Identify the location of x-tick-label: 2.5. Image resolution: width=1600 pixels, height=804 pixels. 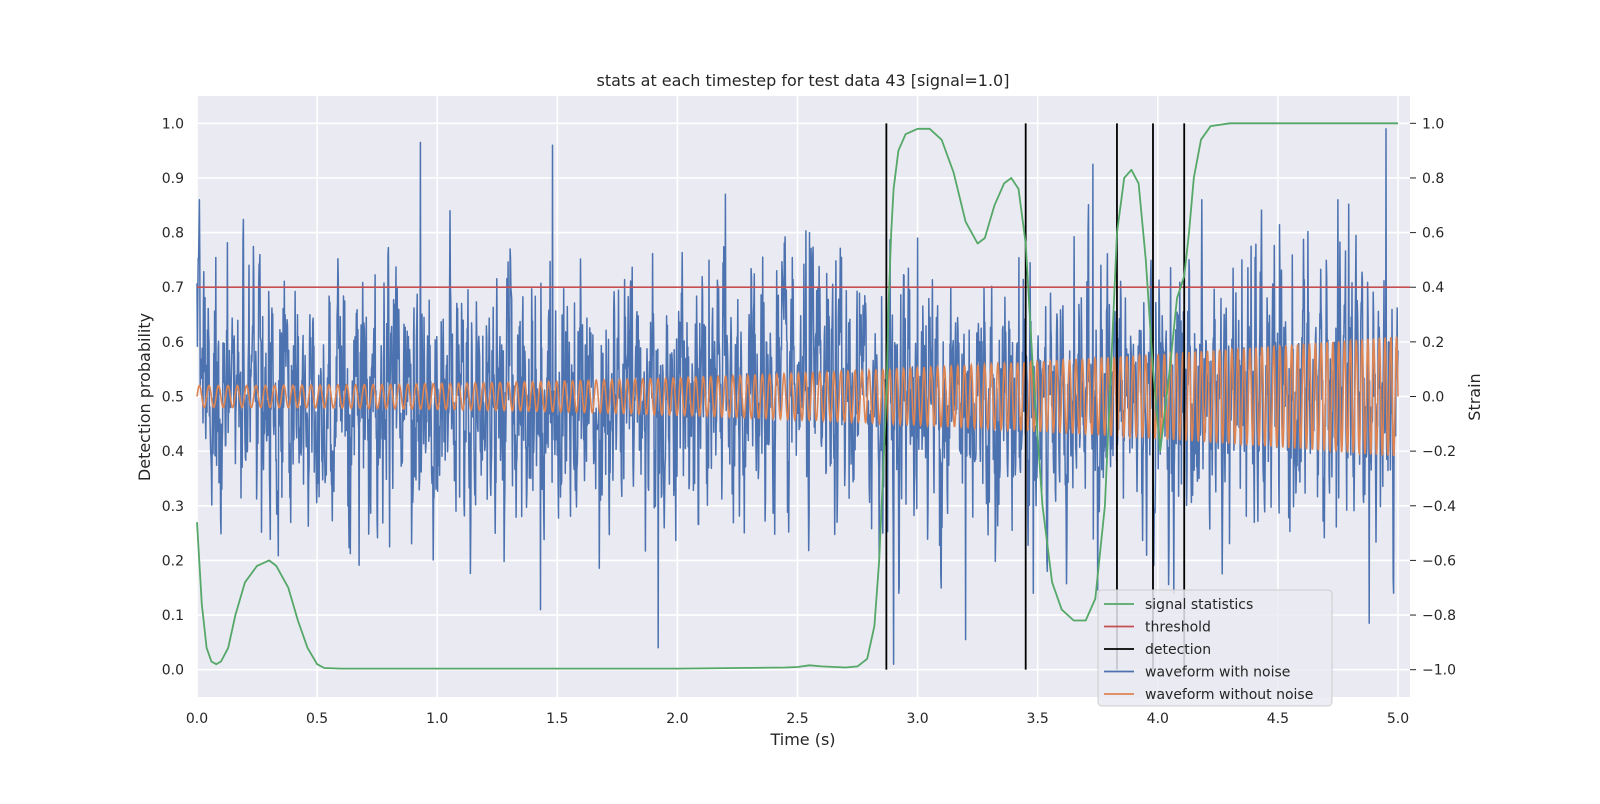
(797, 719).